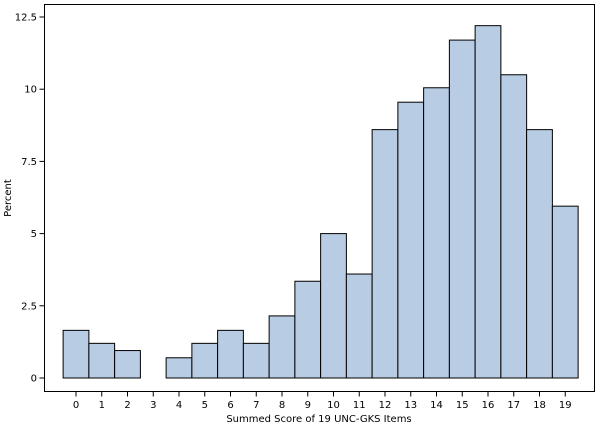 This screenshot has height=428, width=601. Describe the element at coordinates (436, 405) in the screenshot. I see `x-tick-label: 14` at that location.